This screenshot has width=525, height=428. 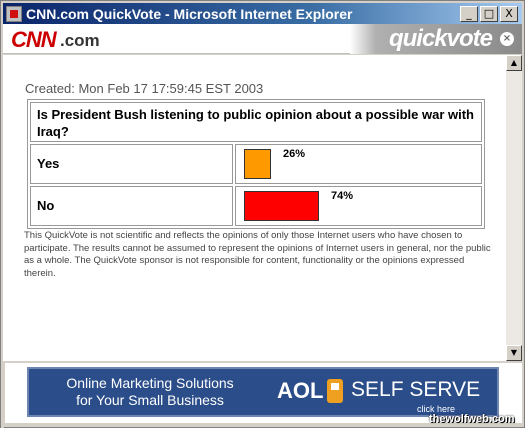 I want to click on site-watermark: thewolfweb.com, so click(x=472, y=419).